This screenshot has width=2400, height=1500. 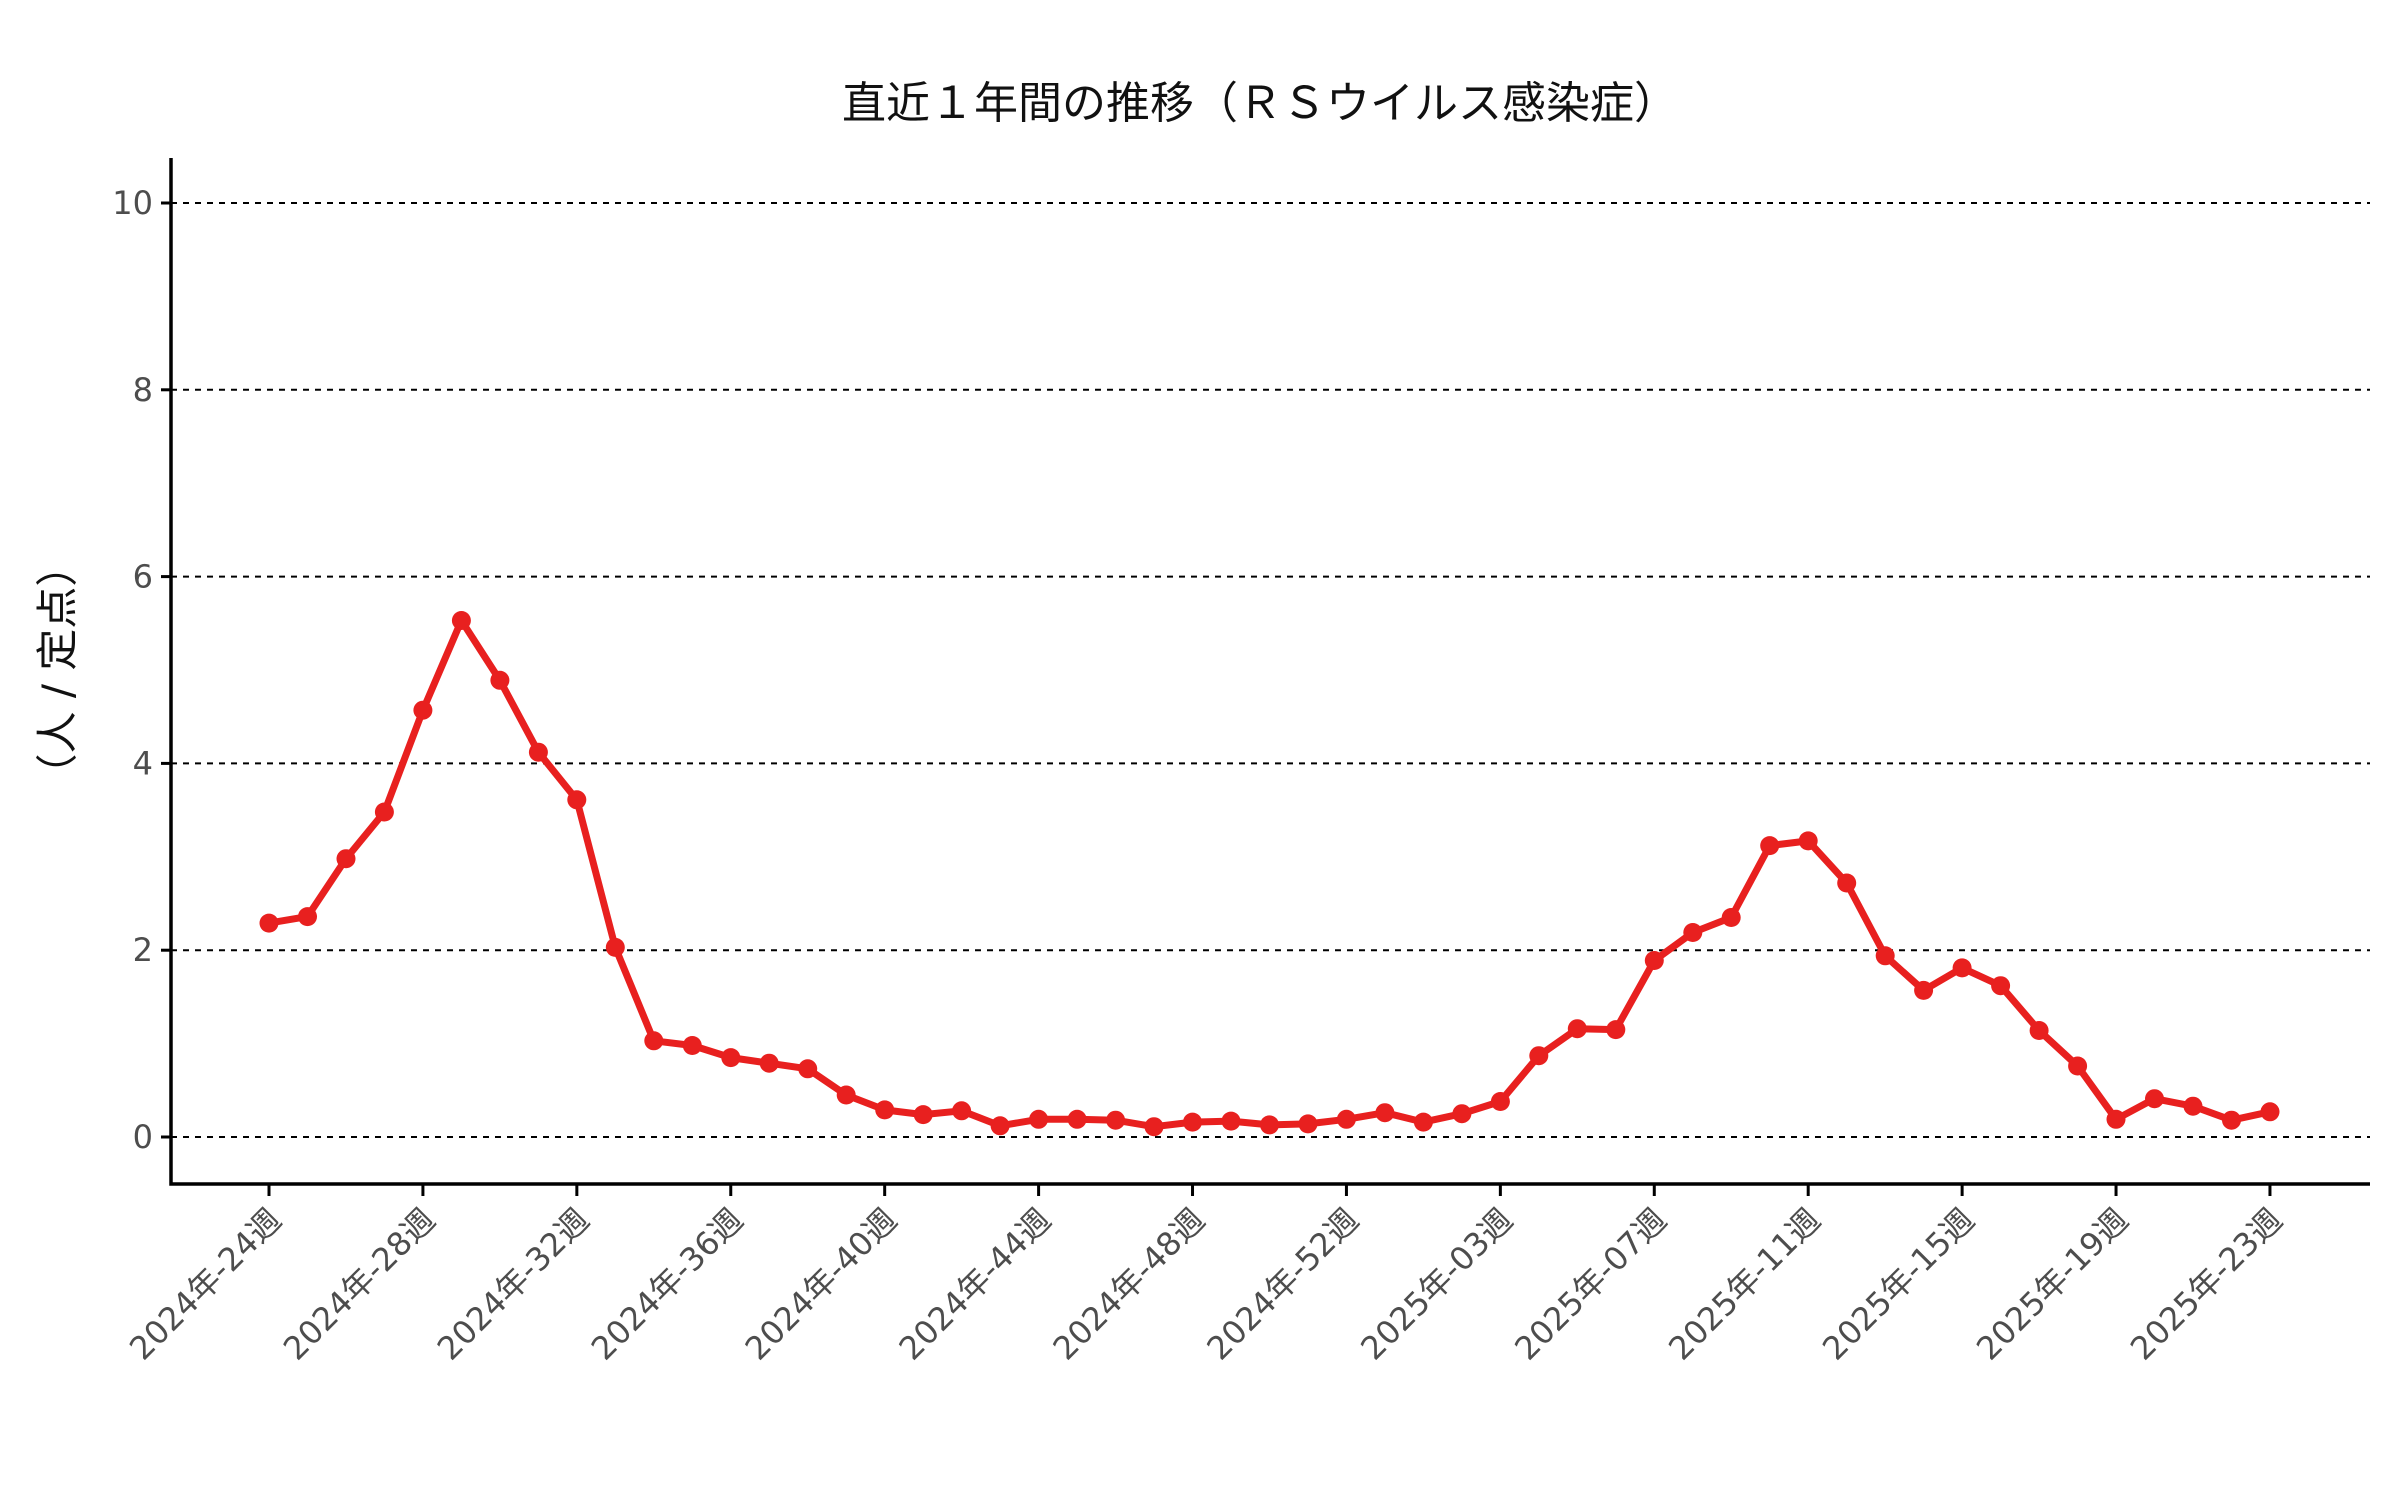 What do you see at coordinates (143, 950) in the screenshot?
I see `y-tick-label: 2` at bounding box center [143, 950].